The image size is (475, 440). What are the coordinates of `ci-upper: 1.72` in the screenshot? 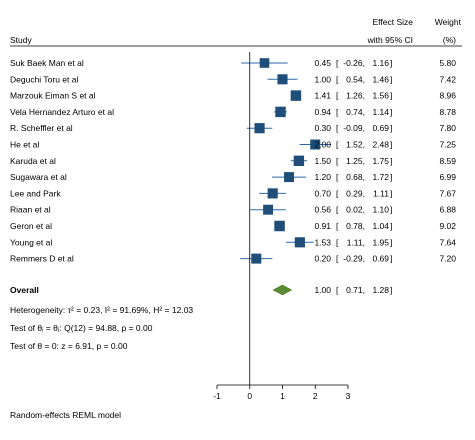 It's located at (380, 177).